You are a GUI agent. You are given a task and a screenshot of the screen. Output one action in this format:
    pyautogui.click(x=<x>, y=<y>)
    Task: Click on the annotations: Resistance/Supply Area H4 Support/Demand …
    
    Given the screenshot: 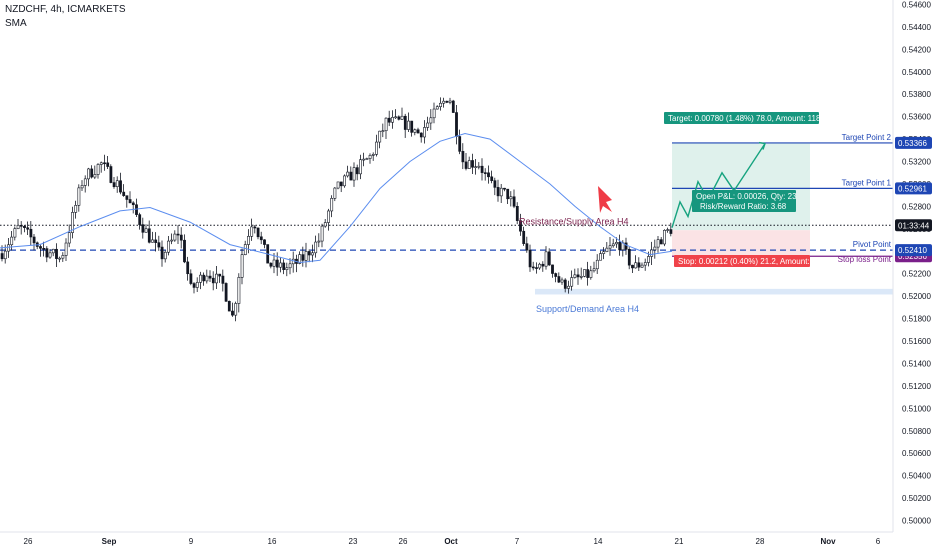 What is the action you would take?
    pyautogui.click(x=705, y=213)
    